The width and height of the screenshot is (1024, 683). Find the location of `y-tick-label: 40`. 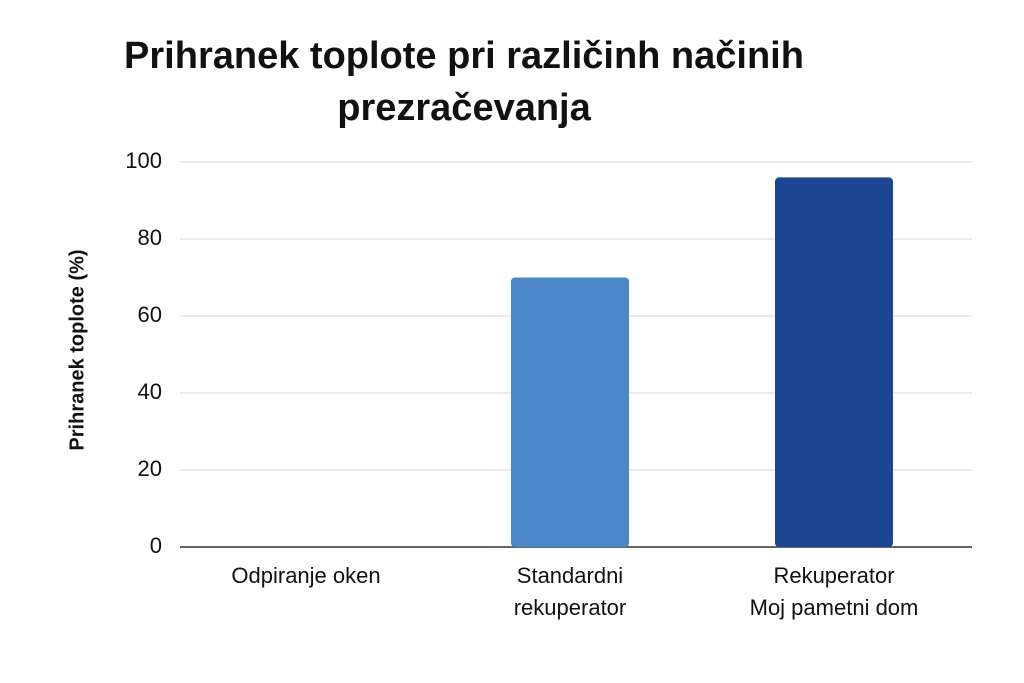

y-tick-label: 40 is located at coordinates (150, 391).